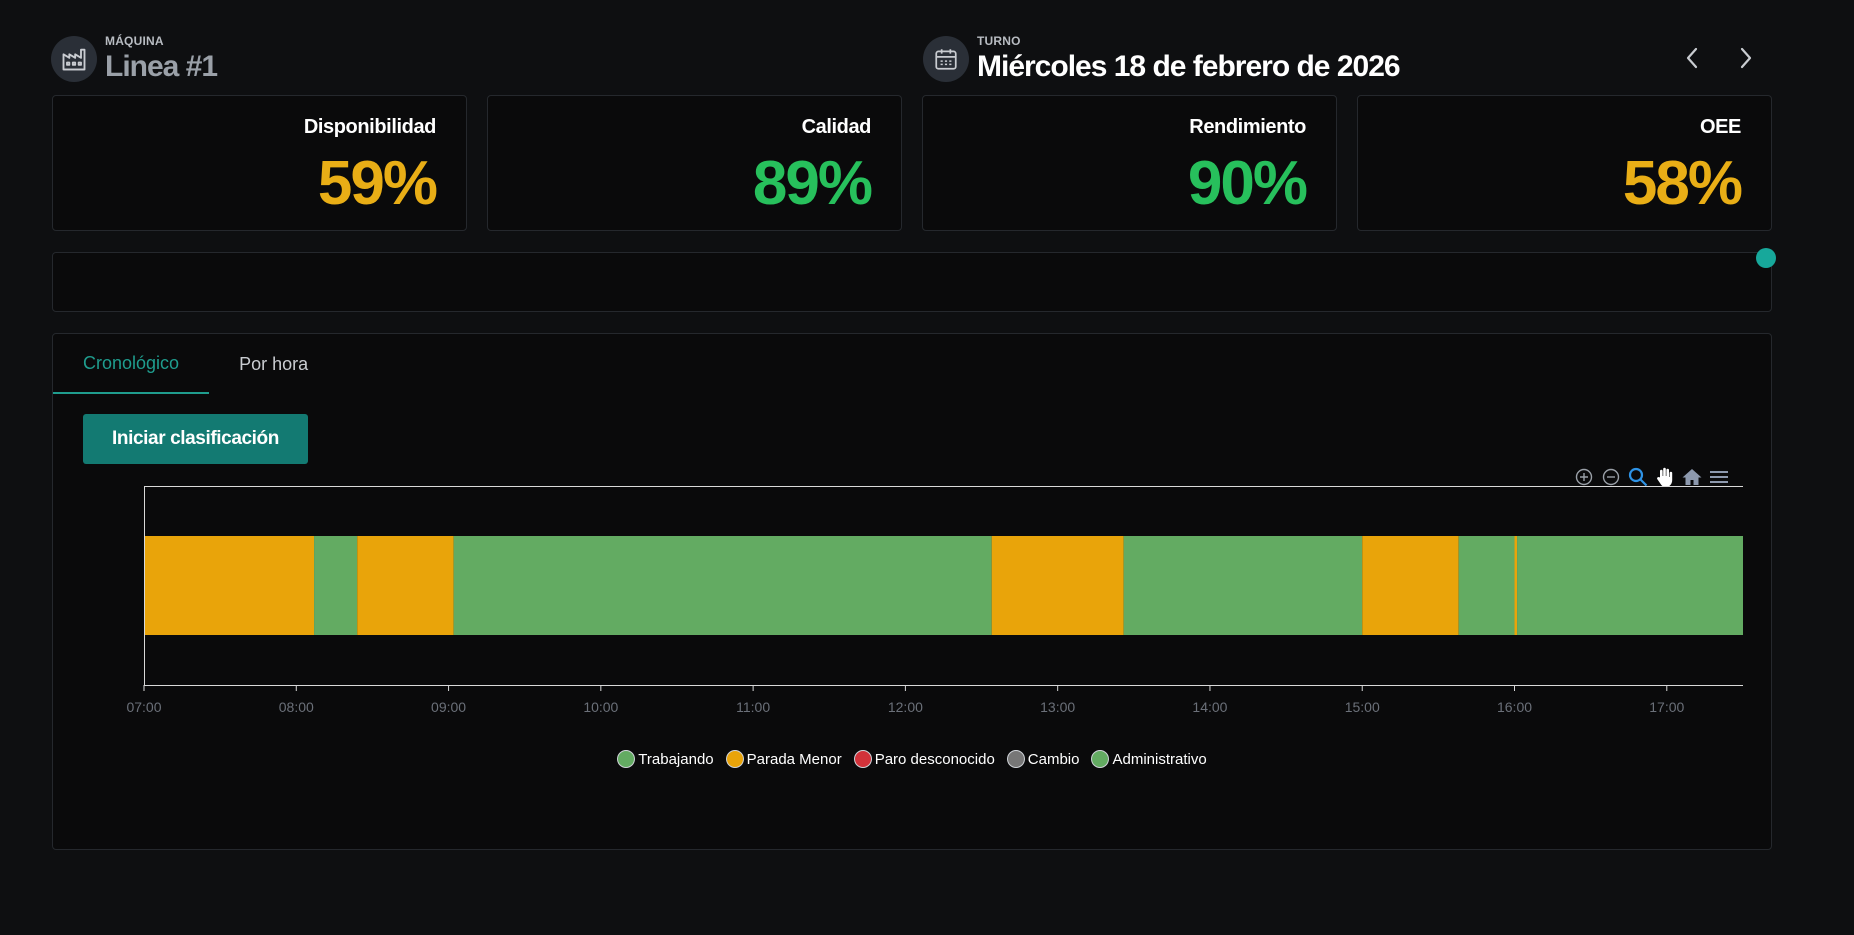 The width and height of the screenshot is (1854, 935). Describe the element at coordinates (296, 707) in the screenshot. I see `x-tick-label: 08:00` at that location.